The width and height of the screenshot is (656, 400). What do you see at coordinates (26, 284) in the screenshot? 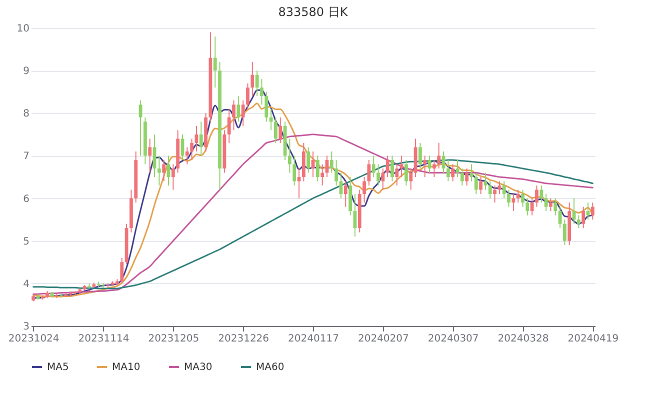
I see `y-tick-label: 4` at bounding box center [26, 284].